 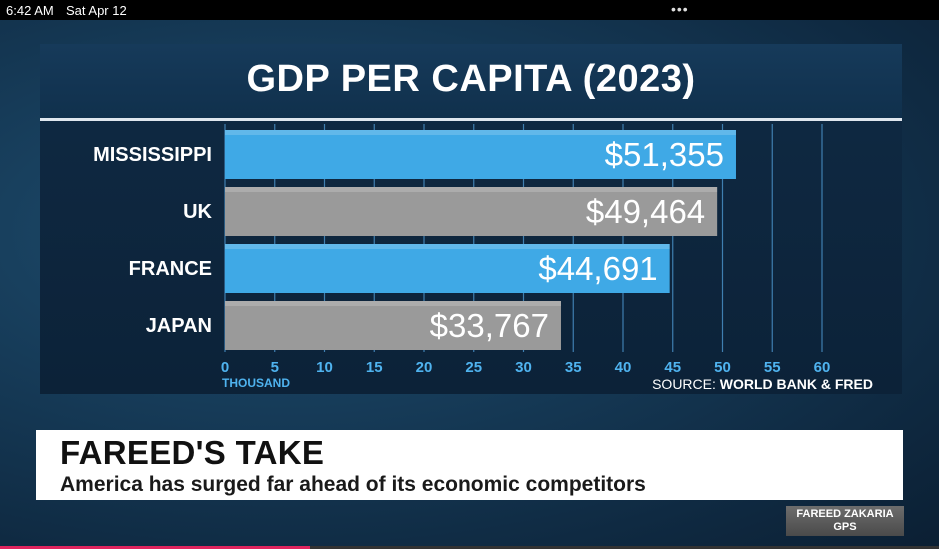 I want to click on x-tick-label: 15, so click(x=374, y=367).